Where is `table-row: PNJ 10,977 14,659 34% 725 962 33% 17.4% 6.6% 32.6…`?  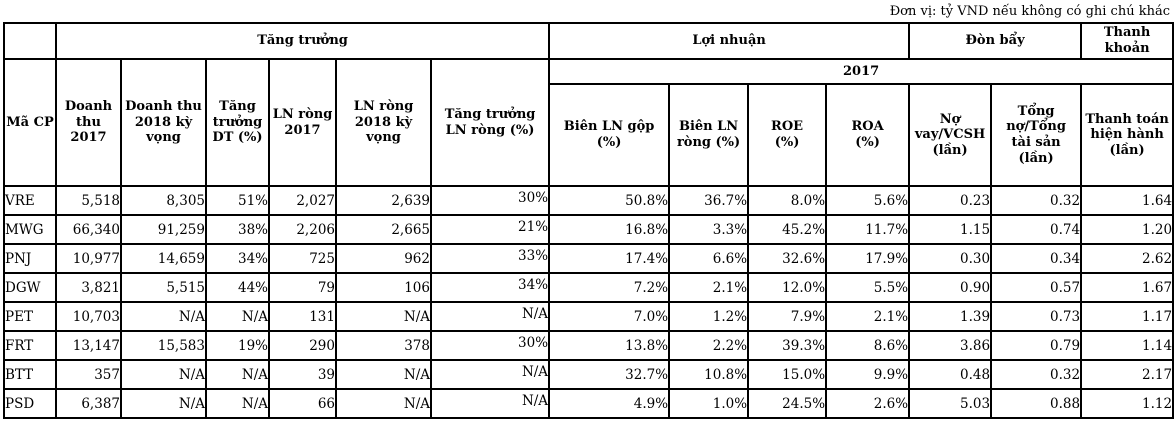
table-row: PNJ 10,977 14,659 34% 725 962 33% 17.4% 6.6% 32.6… is located at coordinates (589, 258).